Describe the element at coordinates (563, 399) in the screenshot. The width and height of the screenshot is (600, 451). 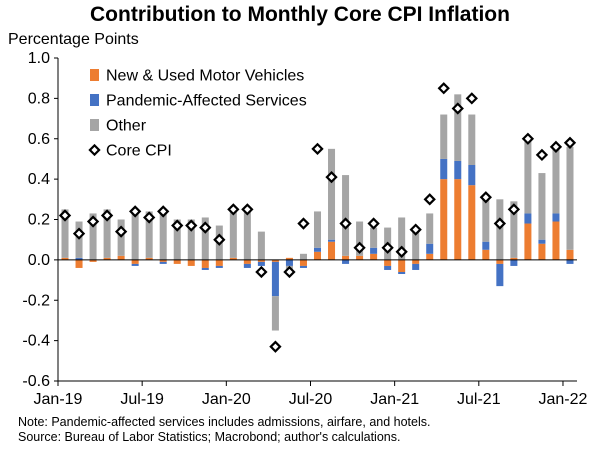
I see `x-tick-label: Jan-22` at that location.